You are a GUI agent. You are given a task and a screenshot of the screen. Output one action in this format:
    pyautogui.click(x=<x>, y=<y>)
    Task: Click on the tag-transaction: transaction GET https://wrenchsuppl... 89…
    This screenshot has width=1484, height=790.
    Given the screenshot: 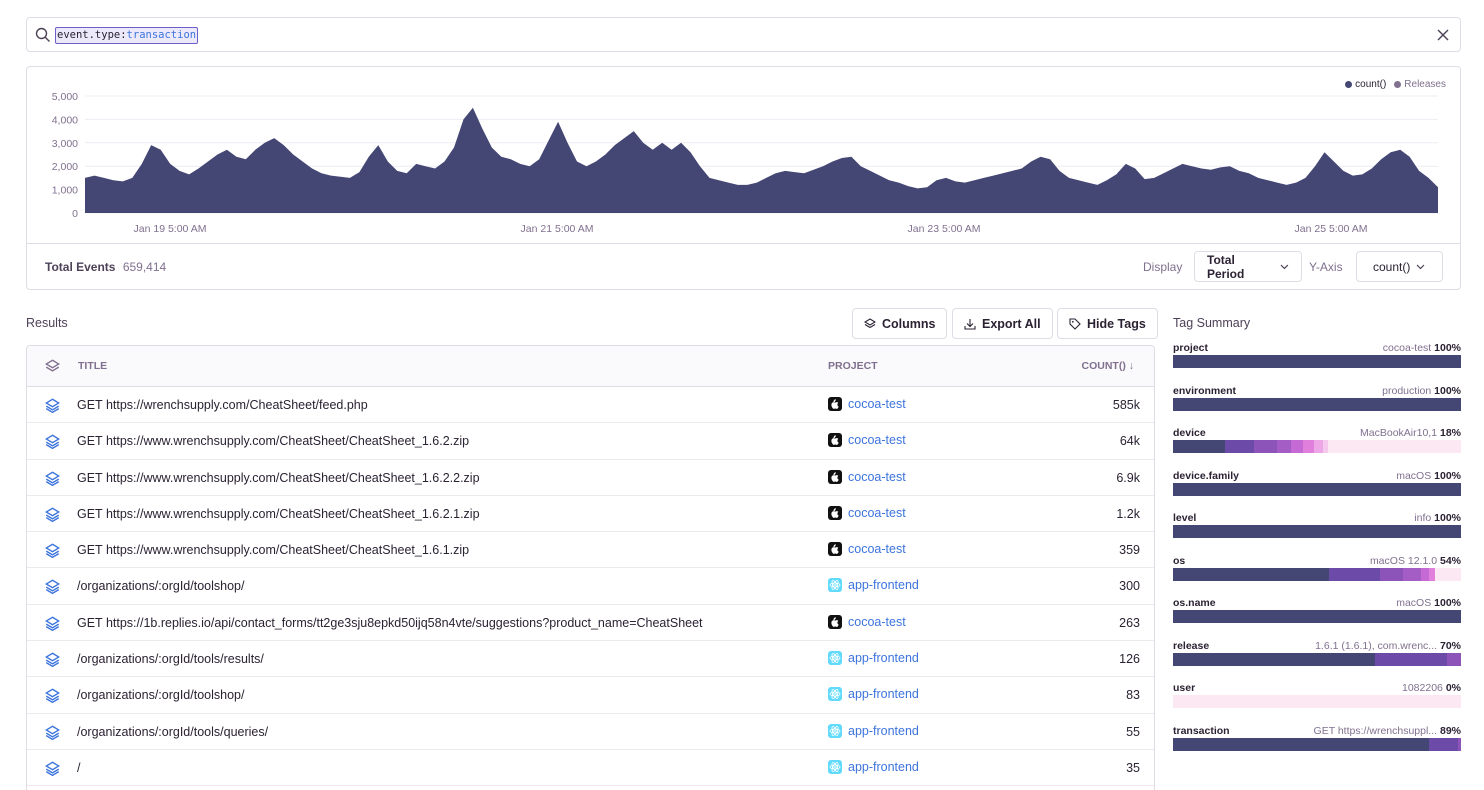 What is the action you would take?
    pyautogui.click(x=1317, y=745)
    